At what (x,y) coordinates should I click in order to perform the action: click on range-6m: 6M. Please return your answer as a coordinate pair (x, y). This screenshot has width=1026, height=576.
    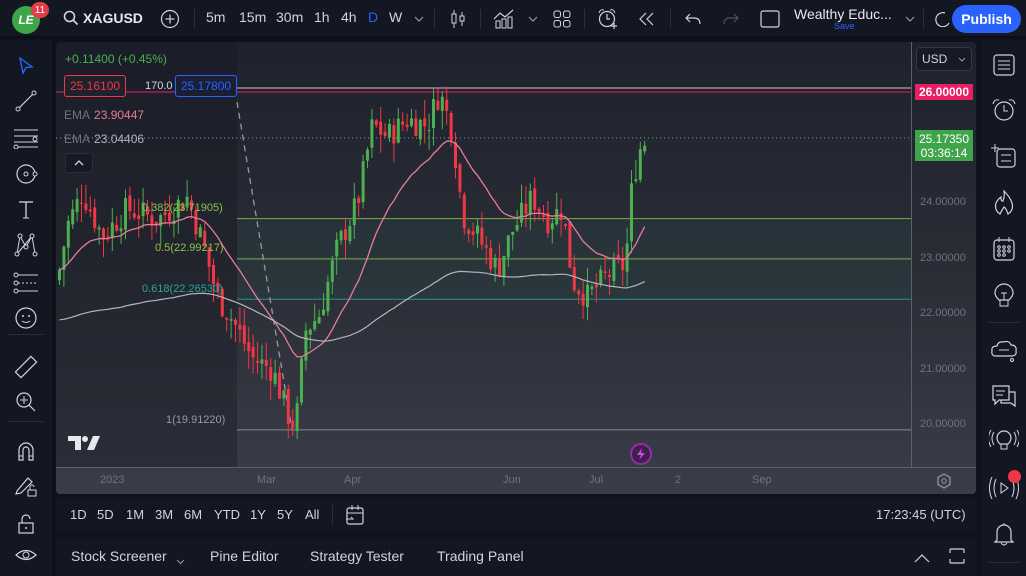
    Looking at the image, I should click on (193, 514).